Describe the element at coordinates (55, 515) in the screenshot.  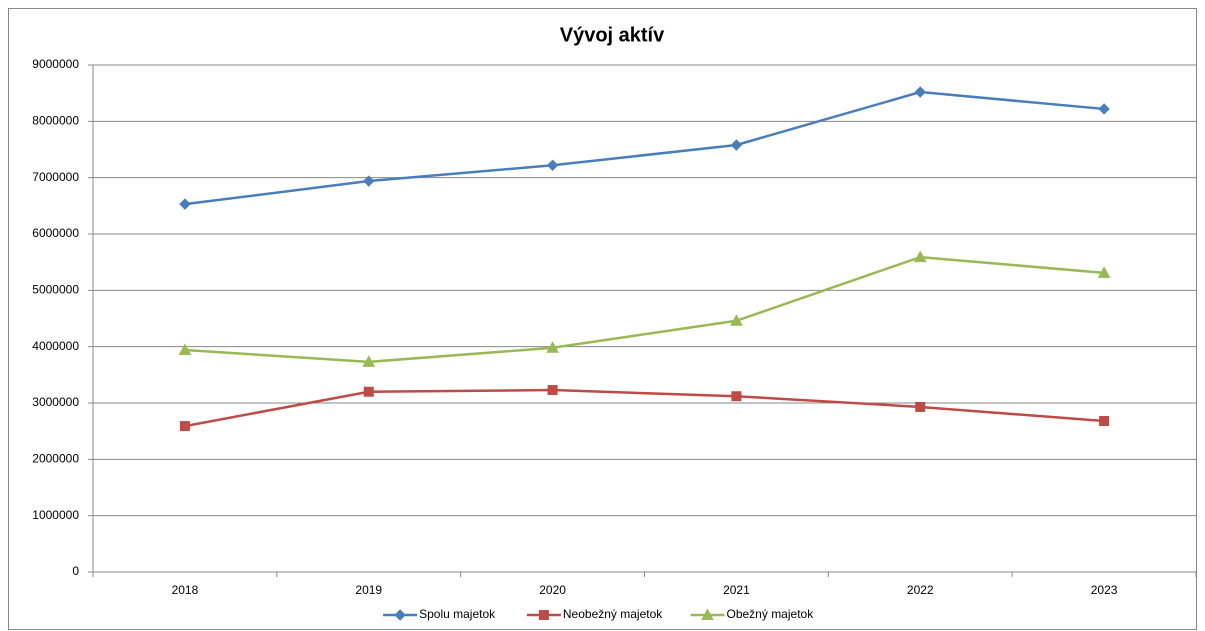
I see `y-tick-label: 1000000` at that location.